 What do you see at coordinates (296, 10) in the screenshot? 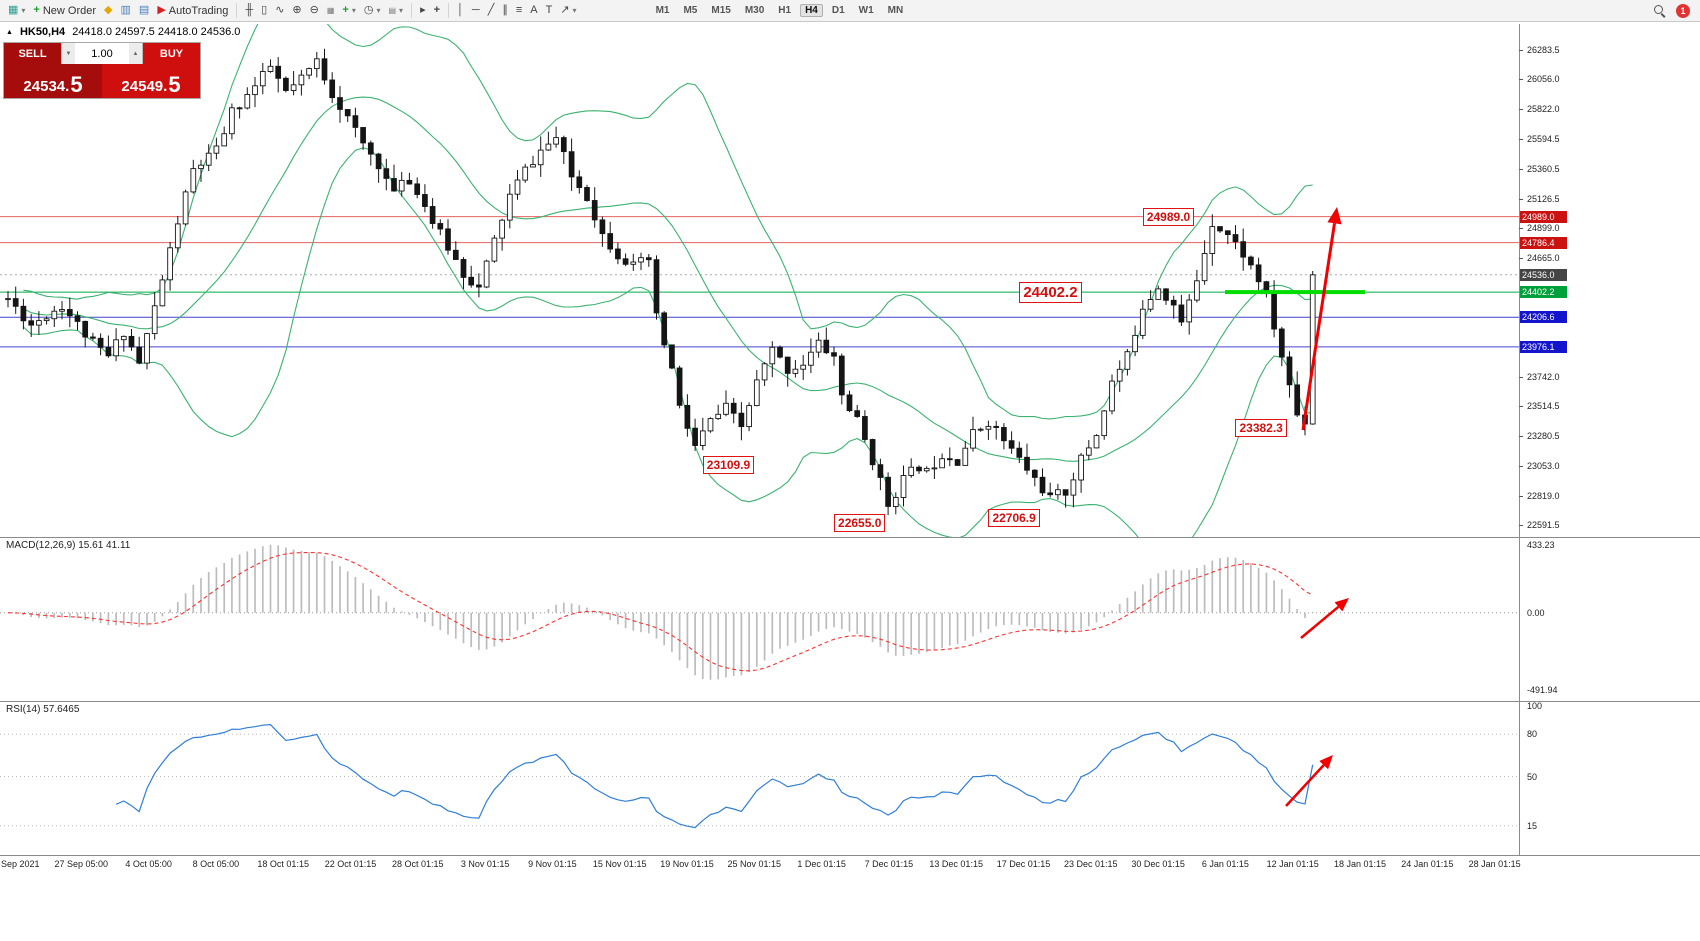
I see `zoom-in-button: ⊕` at bounding box center [296, 10].